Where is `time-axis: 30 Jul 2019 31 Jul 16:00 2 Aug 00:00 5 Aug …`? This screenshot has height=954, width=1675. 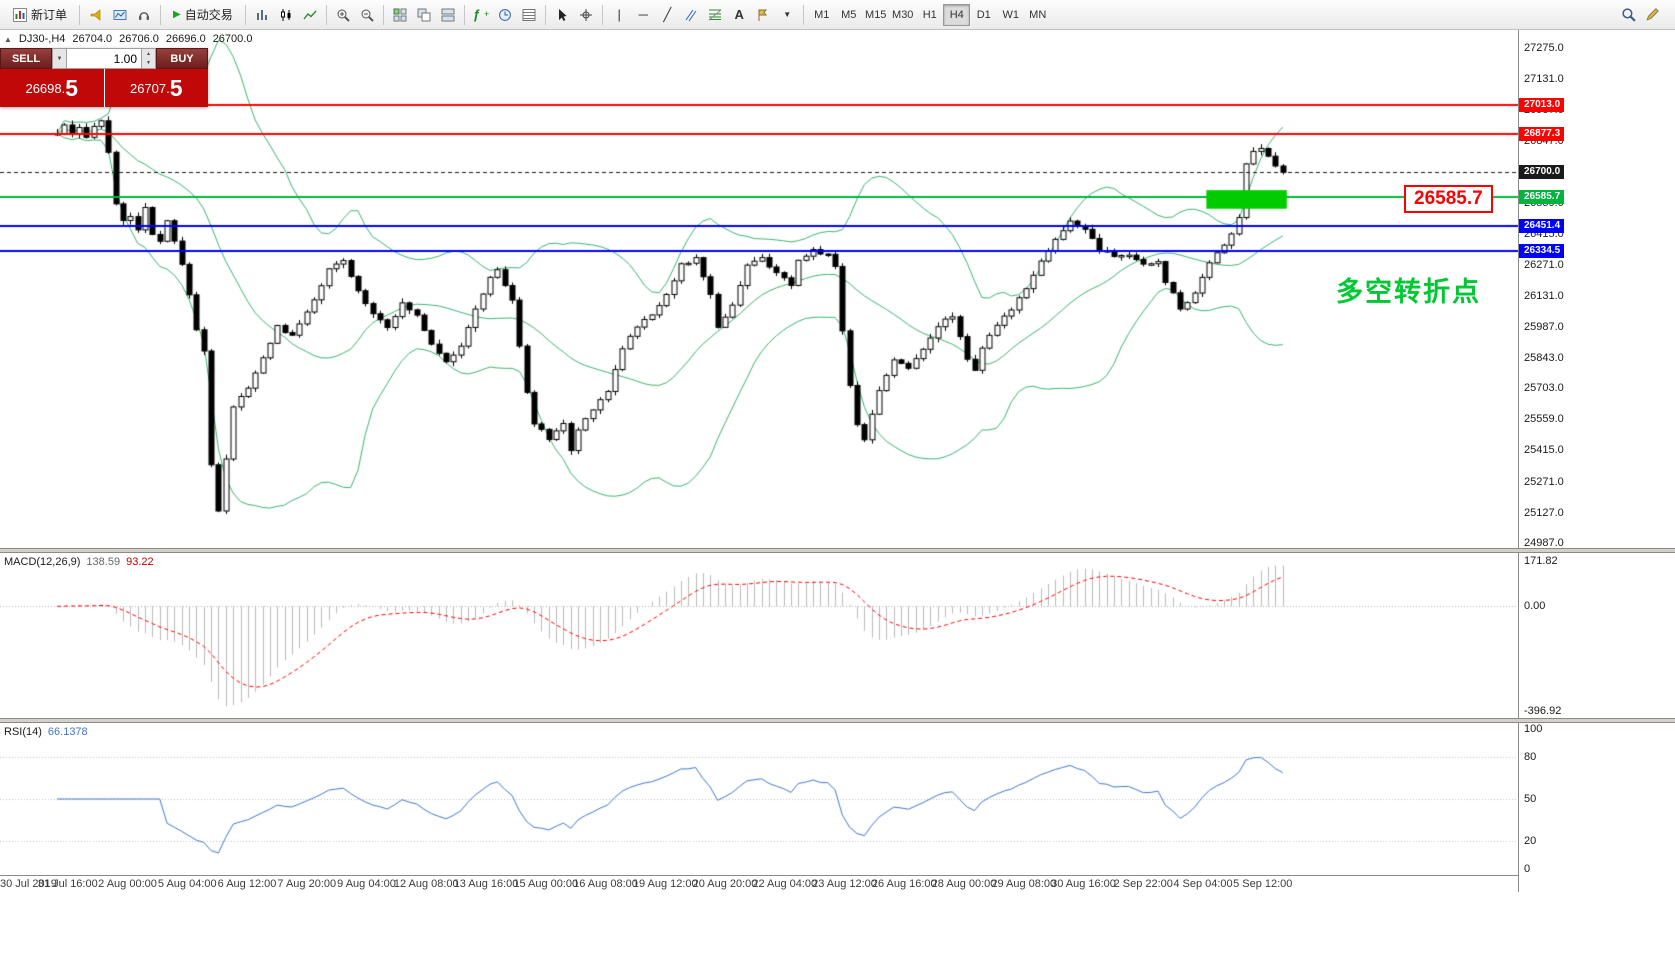
time-axis: 30 Jul 2019 31 Jul 16:00 2 Aug 00:00 5 Aug … is located at coordinates (759, 886).